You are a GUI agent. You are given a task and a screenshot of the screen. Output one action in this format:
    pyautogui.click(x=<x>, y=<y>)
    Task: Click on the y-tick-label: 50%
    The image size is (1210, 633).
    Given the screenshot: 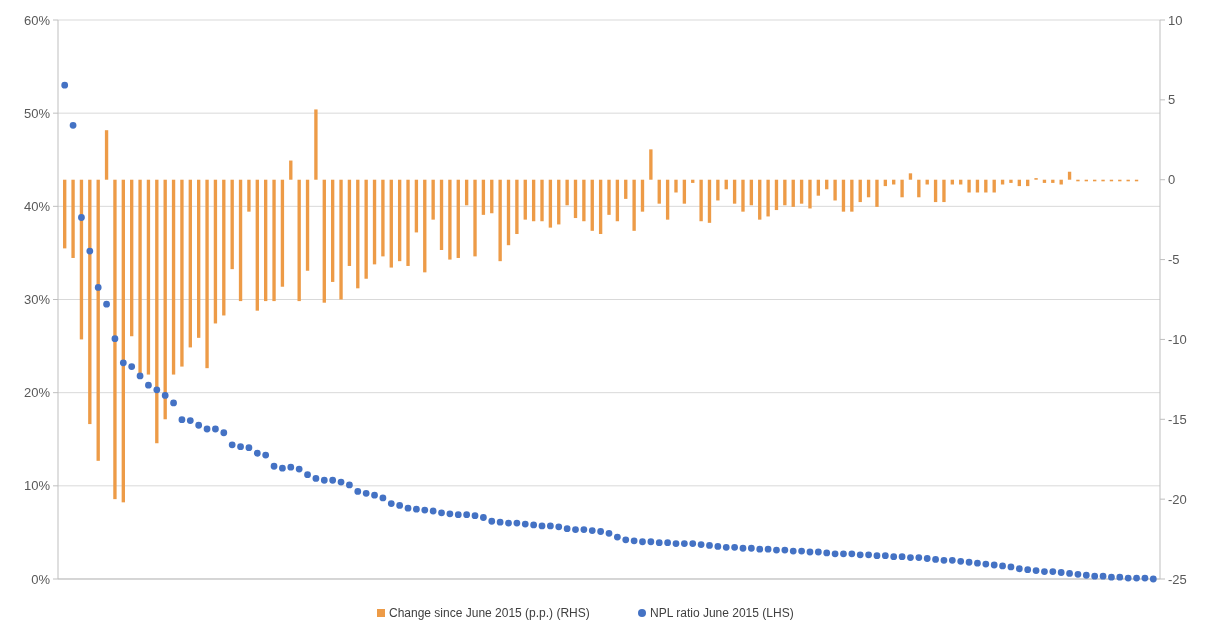 What is the action you would take?
    pyautogui.click(x=37, y=113)
    